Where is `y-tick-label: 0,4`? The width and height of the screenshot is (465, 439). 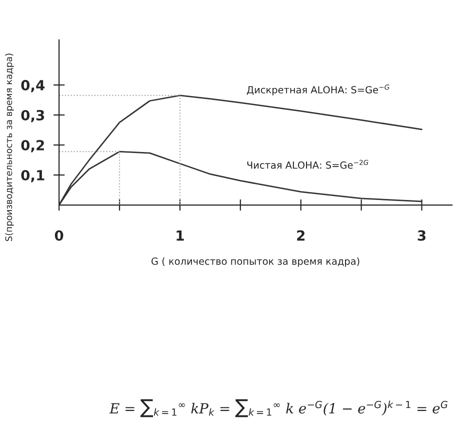
y-tick-label: 0,4 is located at coordinates (33, 86).